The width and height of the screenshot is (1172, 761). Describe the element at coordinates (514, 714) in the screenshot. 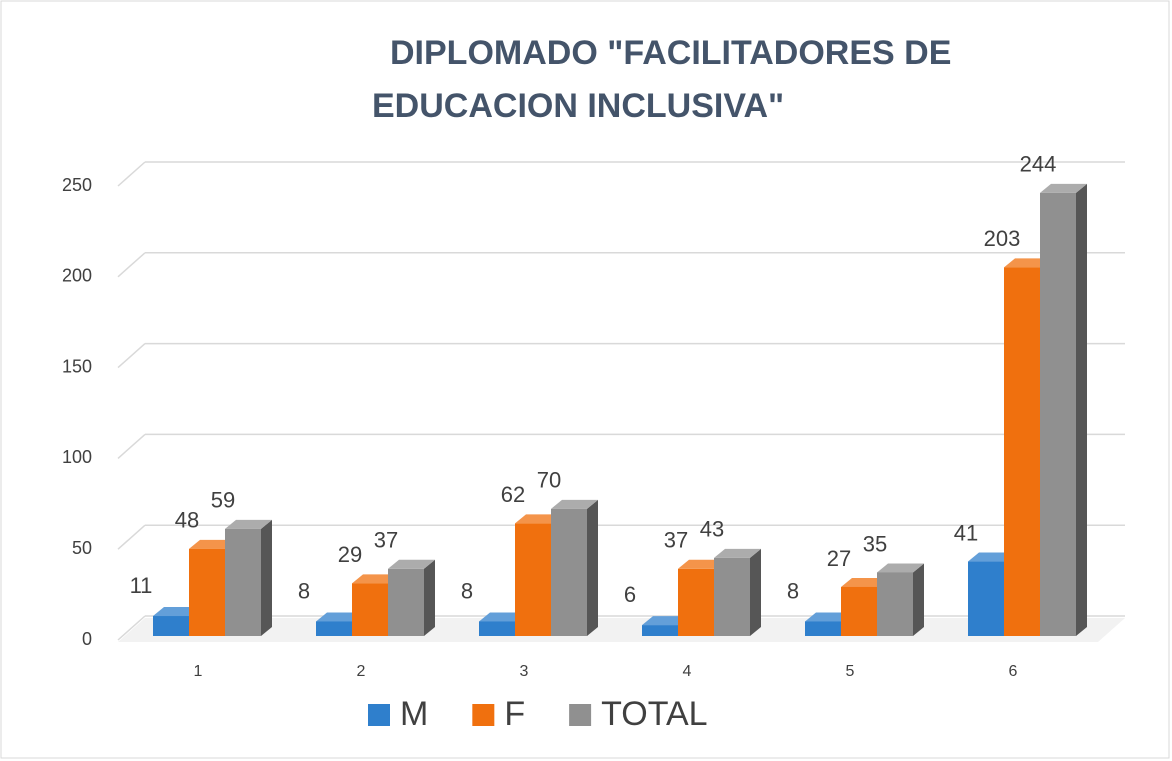

I see `legend-label: F` at that location.